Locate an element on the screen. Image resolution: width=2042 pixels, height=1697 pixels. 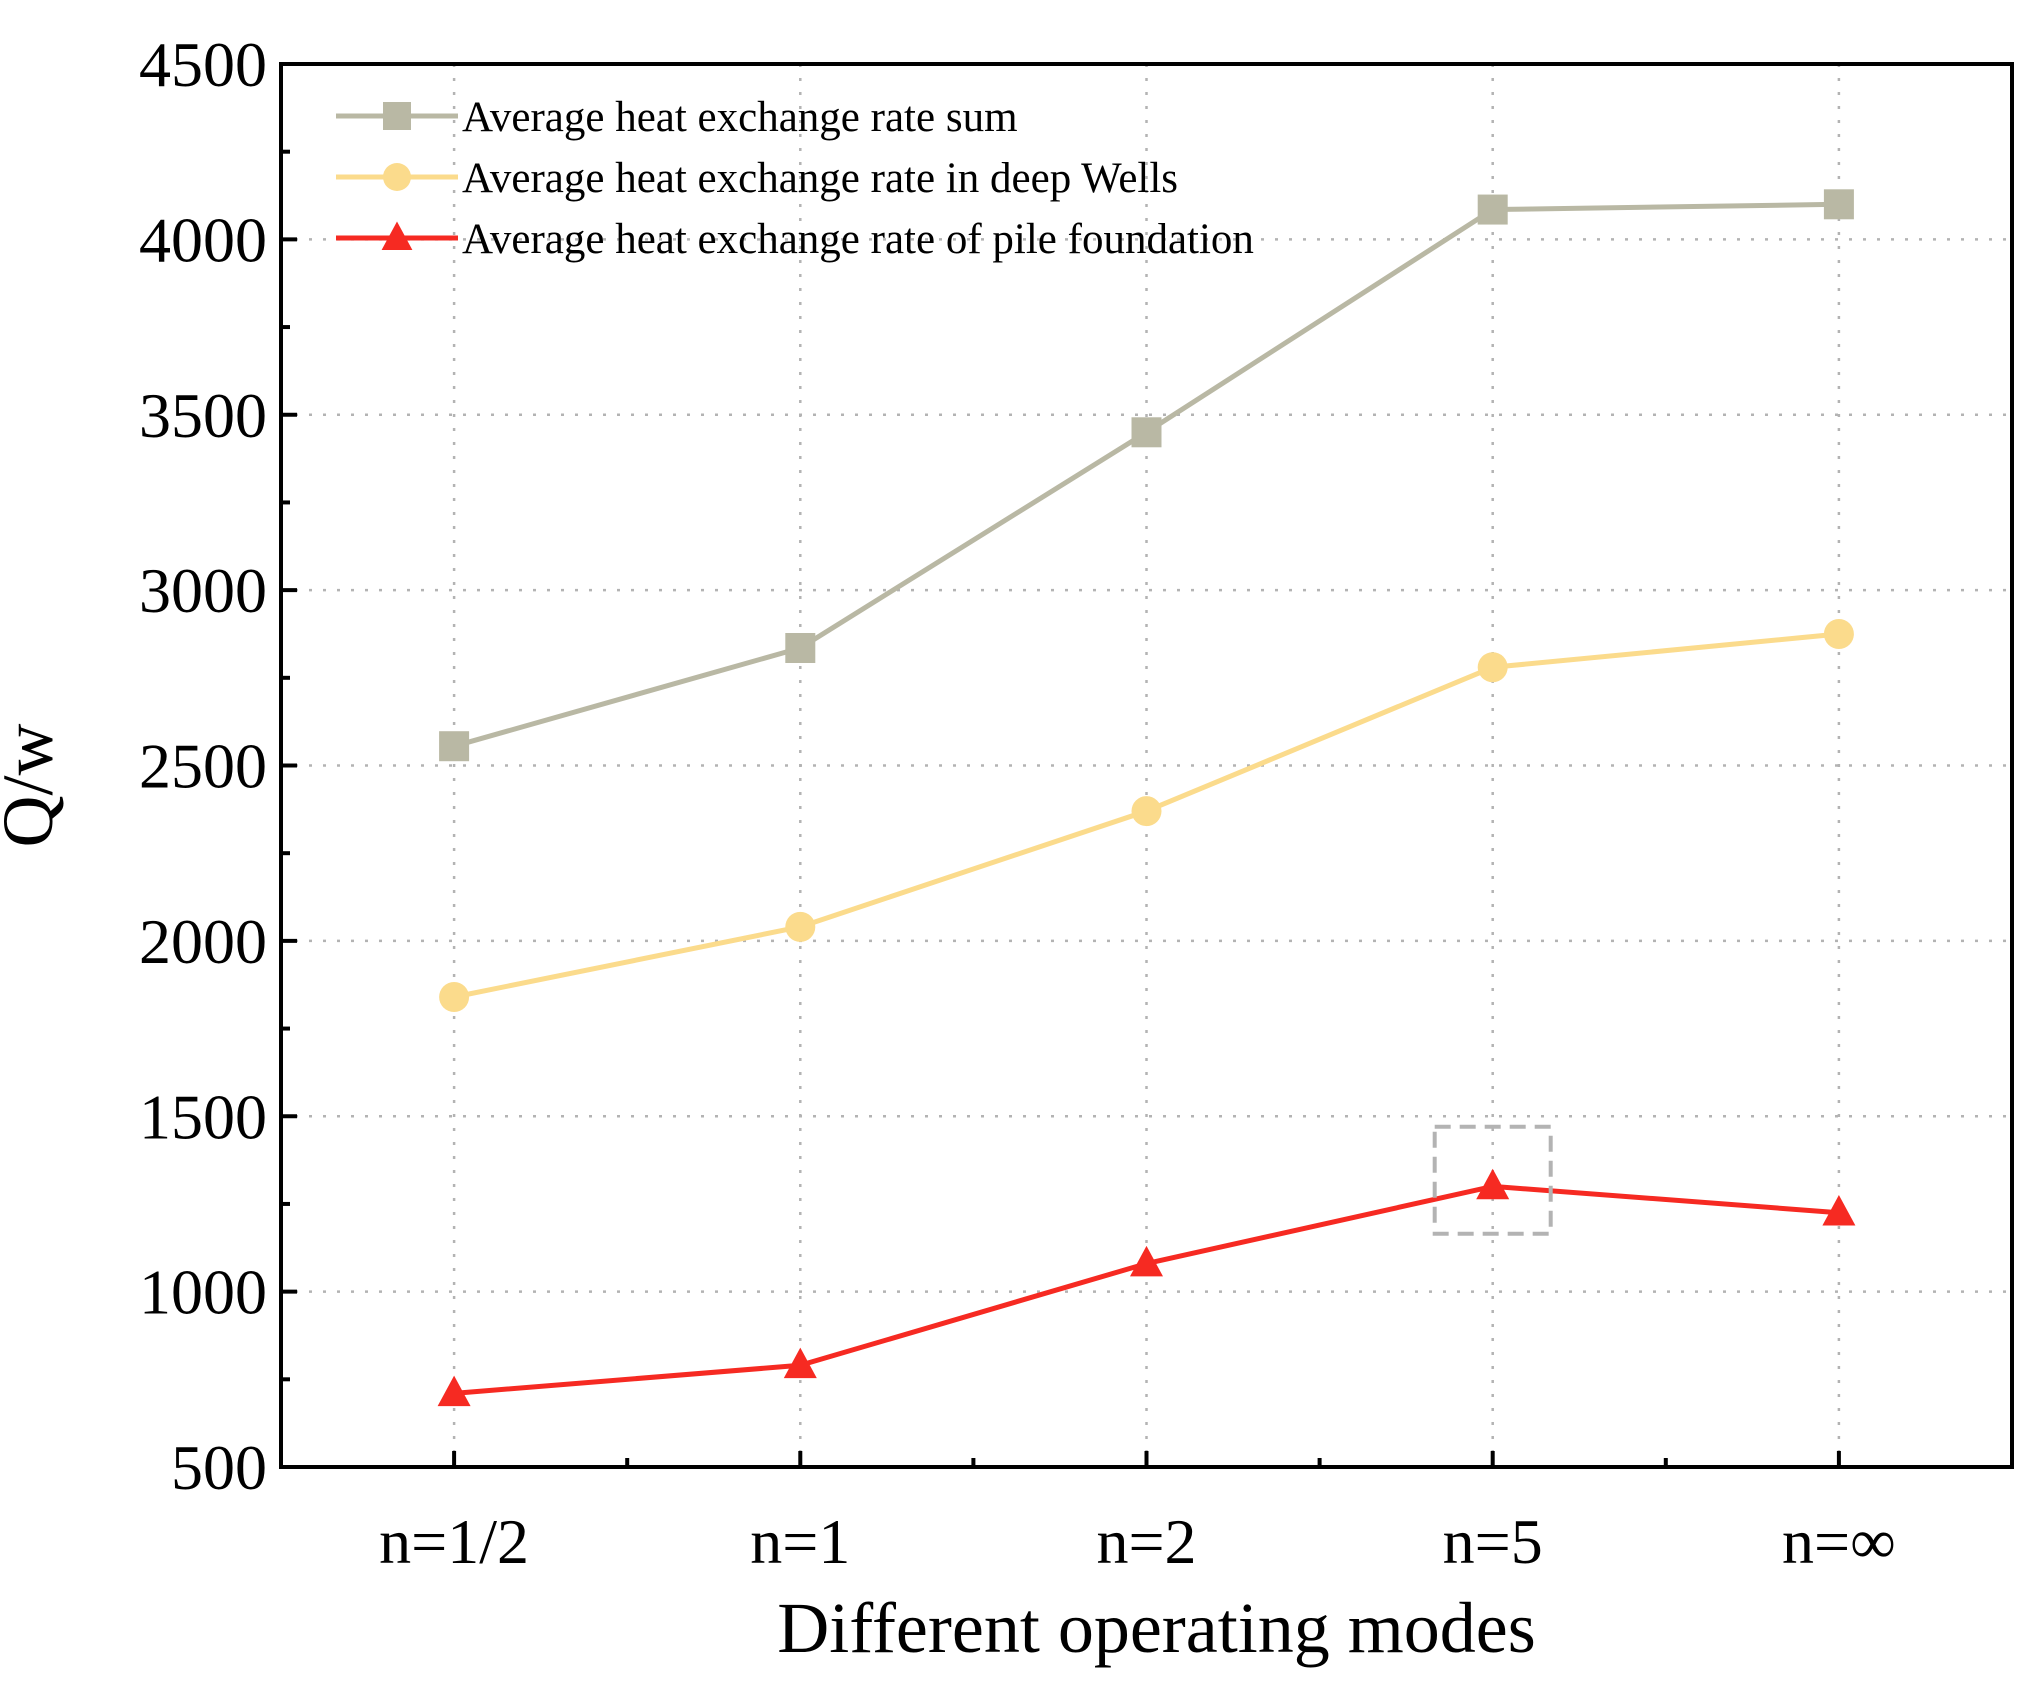
legend-marker-circle is located at coordinates (397, 177).